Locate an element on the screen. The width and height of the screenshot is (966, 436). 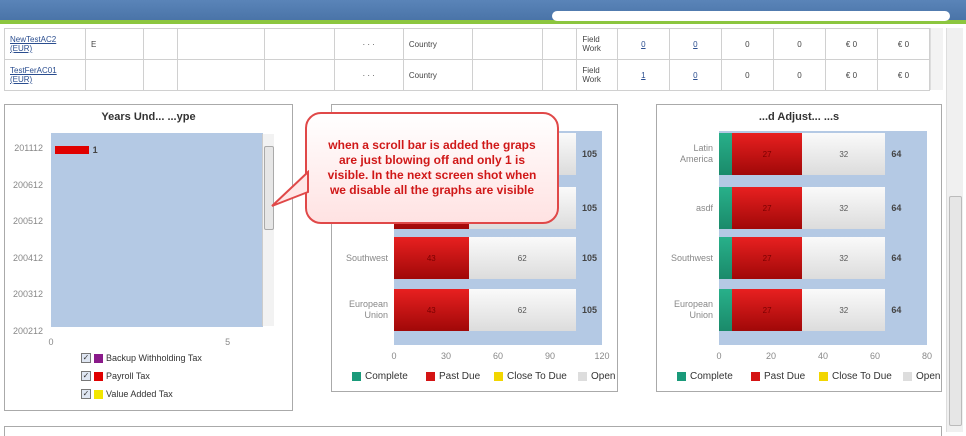
account-link: TestFerAC01 (EUR) is located at coordinates (33, 75).